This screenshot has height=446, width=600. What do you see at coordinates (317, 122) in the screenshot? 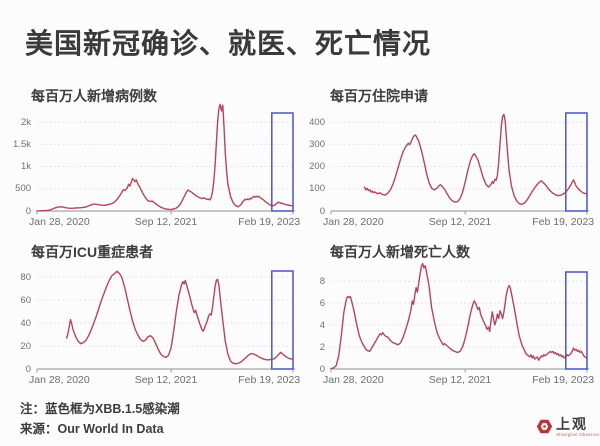
I see `y-tick-label: 400` at bounding box center [317, 122].